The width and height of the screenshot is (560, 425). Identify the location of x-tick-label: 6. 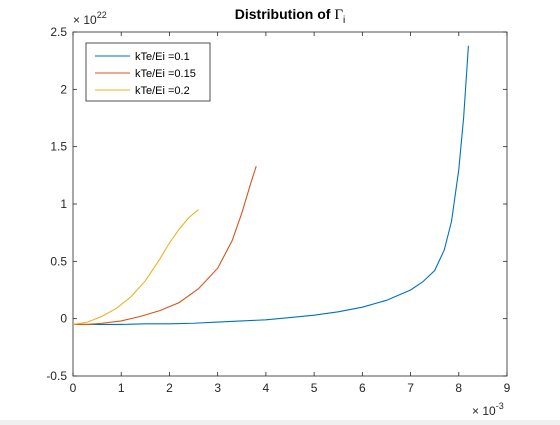
(362, 388).